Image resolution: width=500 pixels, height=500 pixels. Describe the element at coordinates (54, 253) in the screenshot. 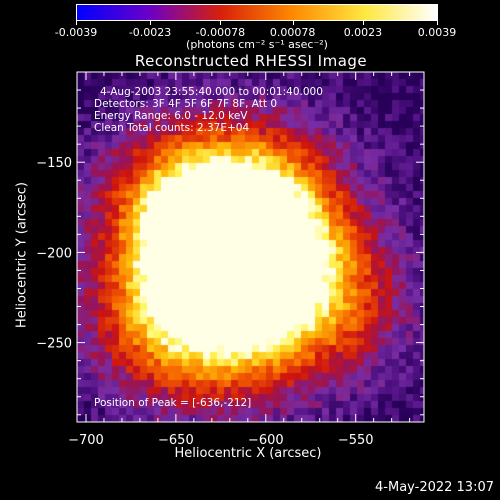

I see `y-tick-label: −200` at that location.